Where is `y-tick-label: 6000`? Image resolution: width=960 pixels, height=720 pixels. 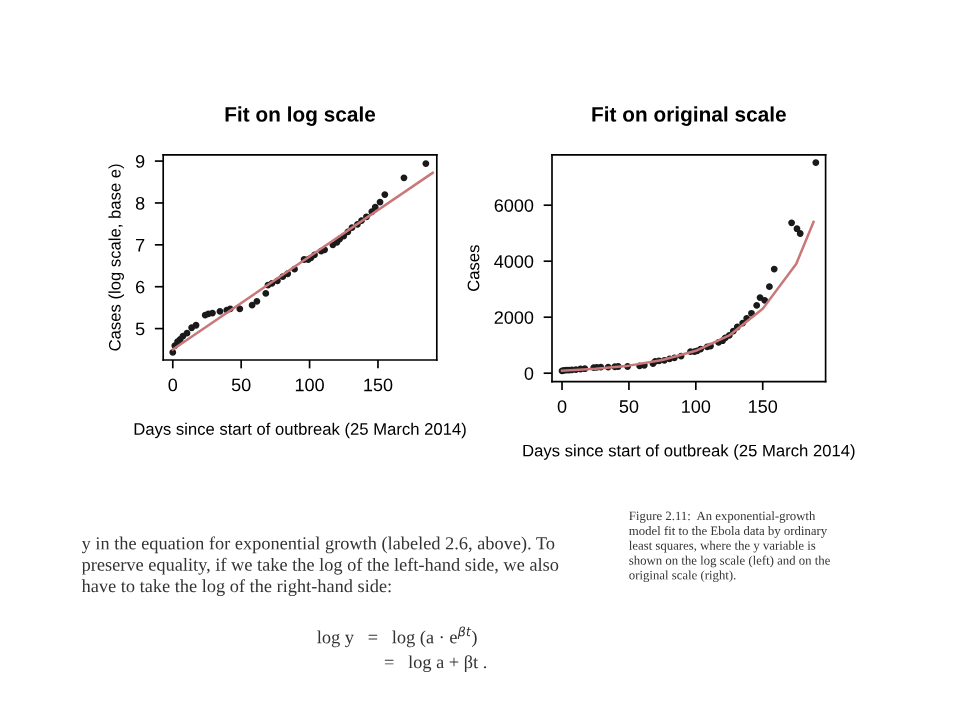 y-tick-label: 6000 is located at coordinates (514, 205).